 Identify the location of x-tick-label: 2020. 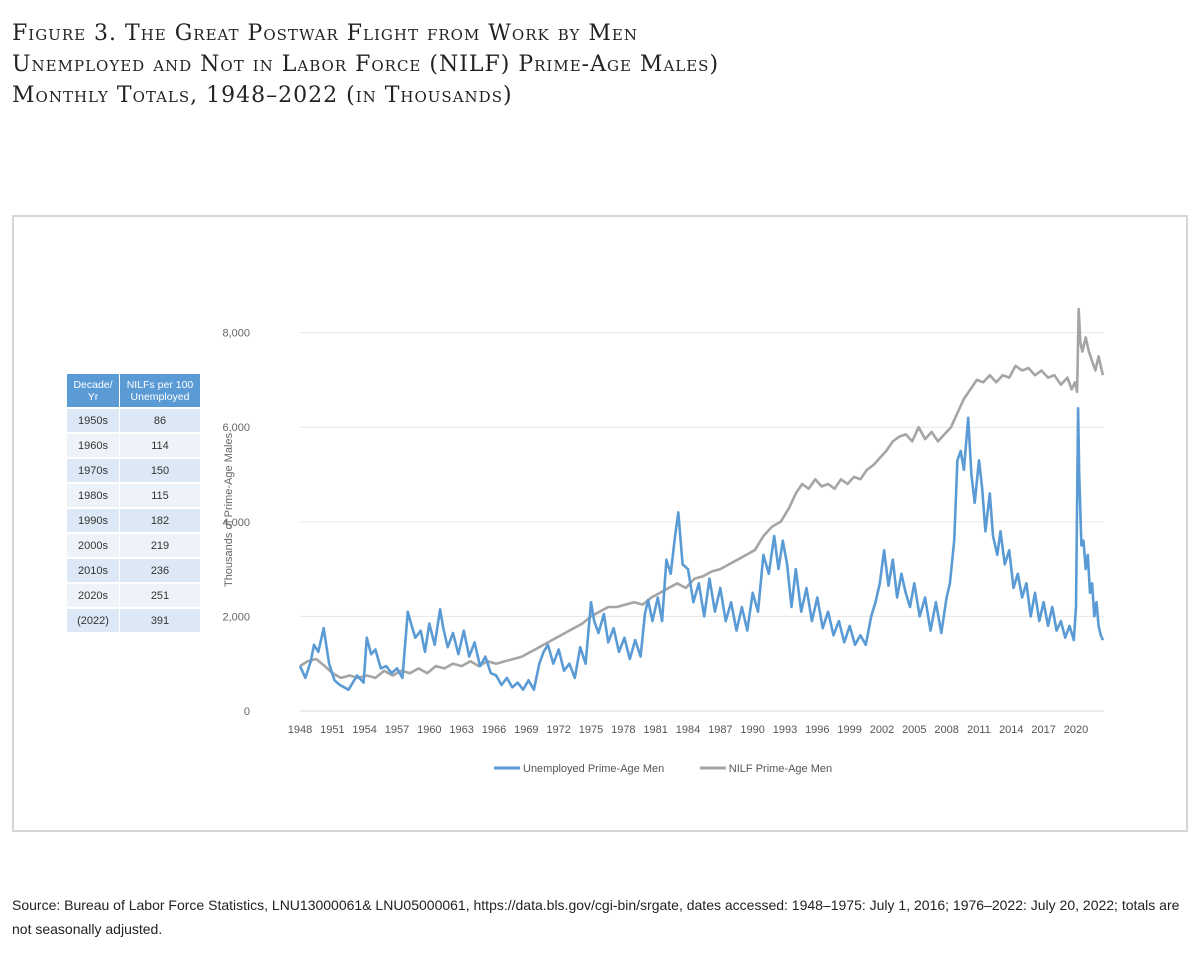
(1076, 730).